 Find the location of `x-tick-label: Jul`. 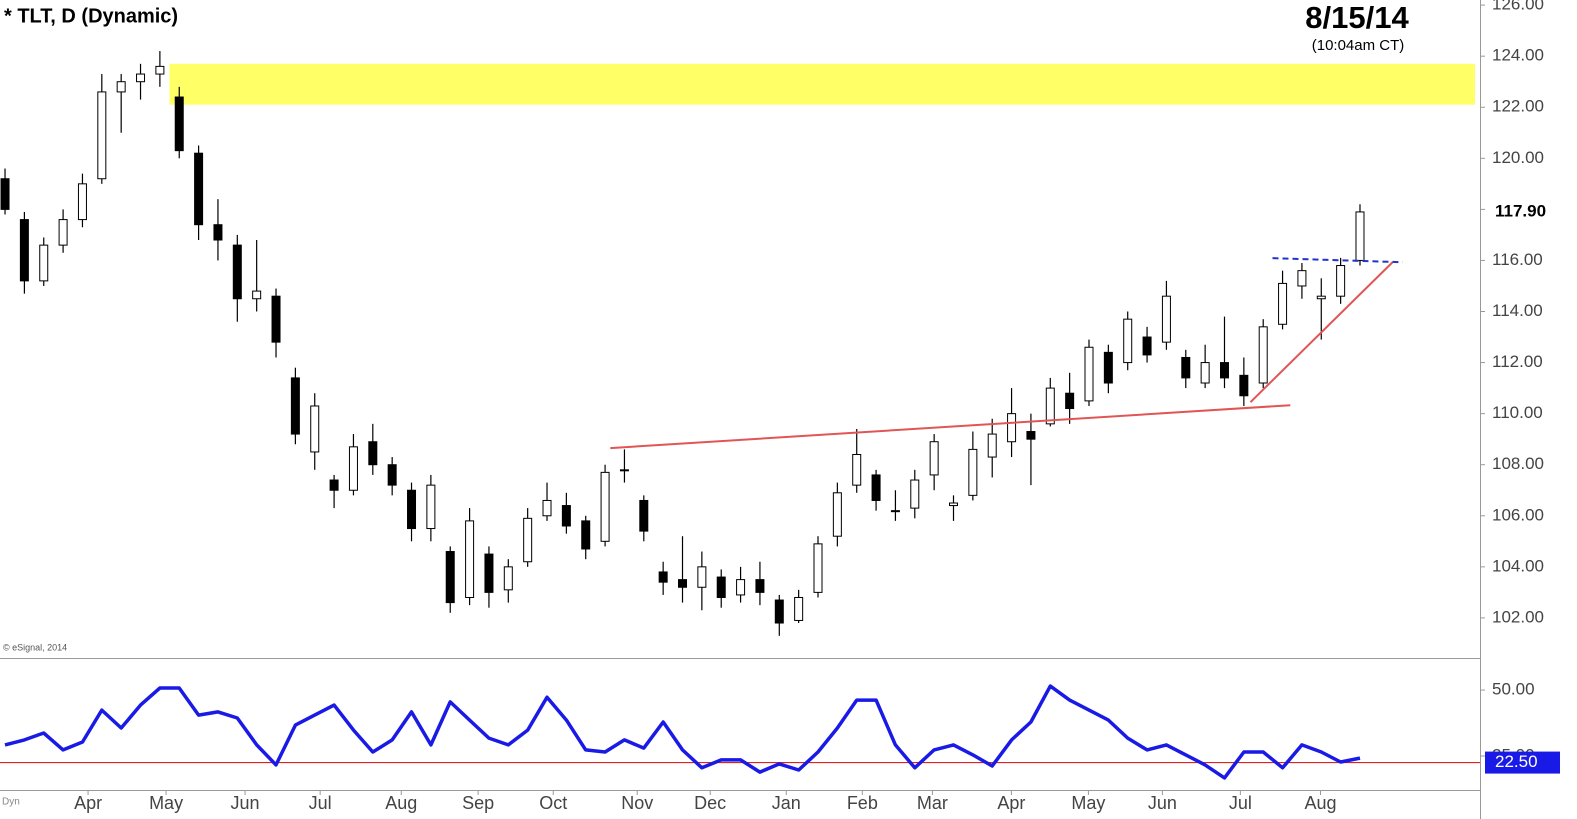

x-tick-label: Jul is located at coordinates (1240, 803).